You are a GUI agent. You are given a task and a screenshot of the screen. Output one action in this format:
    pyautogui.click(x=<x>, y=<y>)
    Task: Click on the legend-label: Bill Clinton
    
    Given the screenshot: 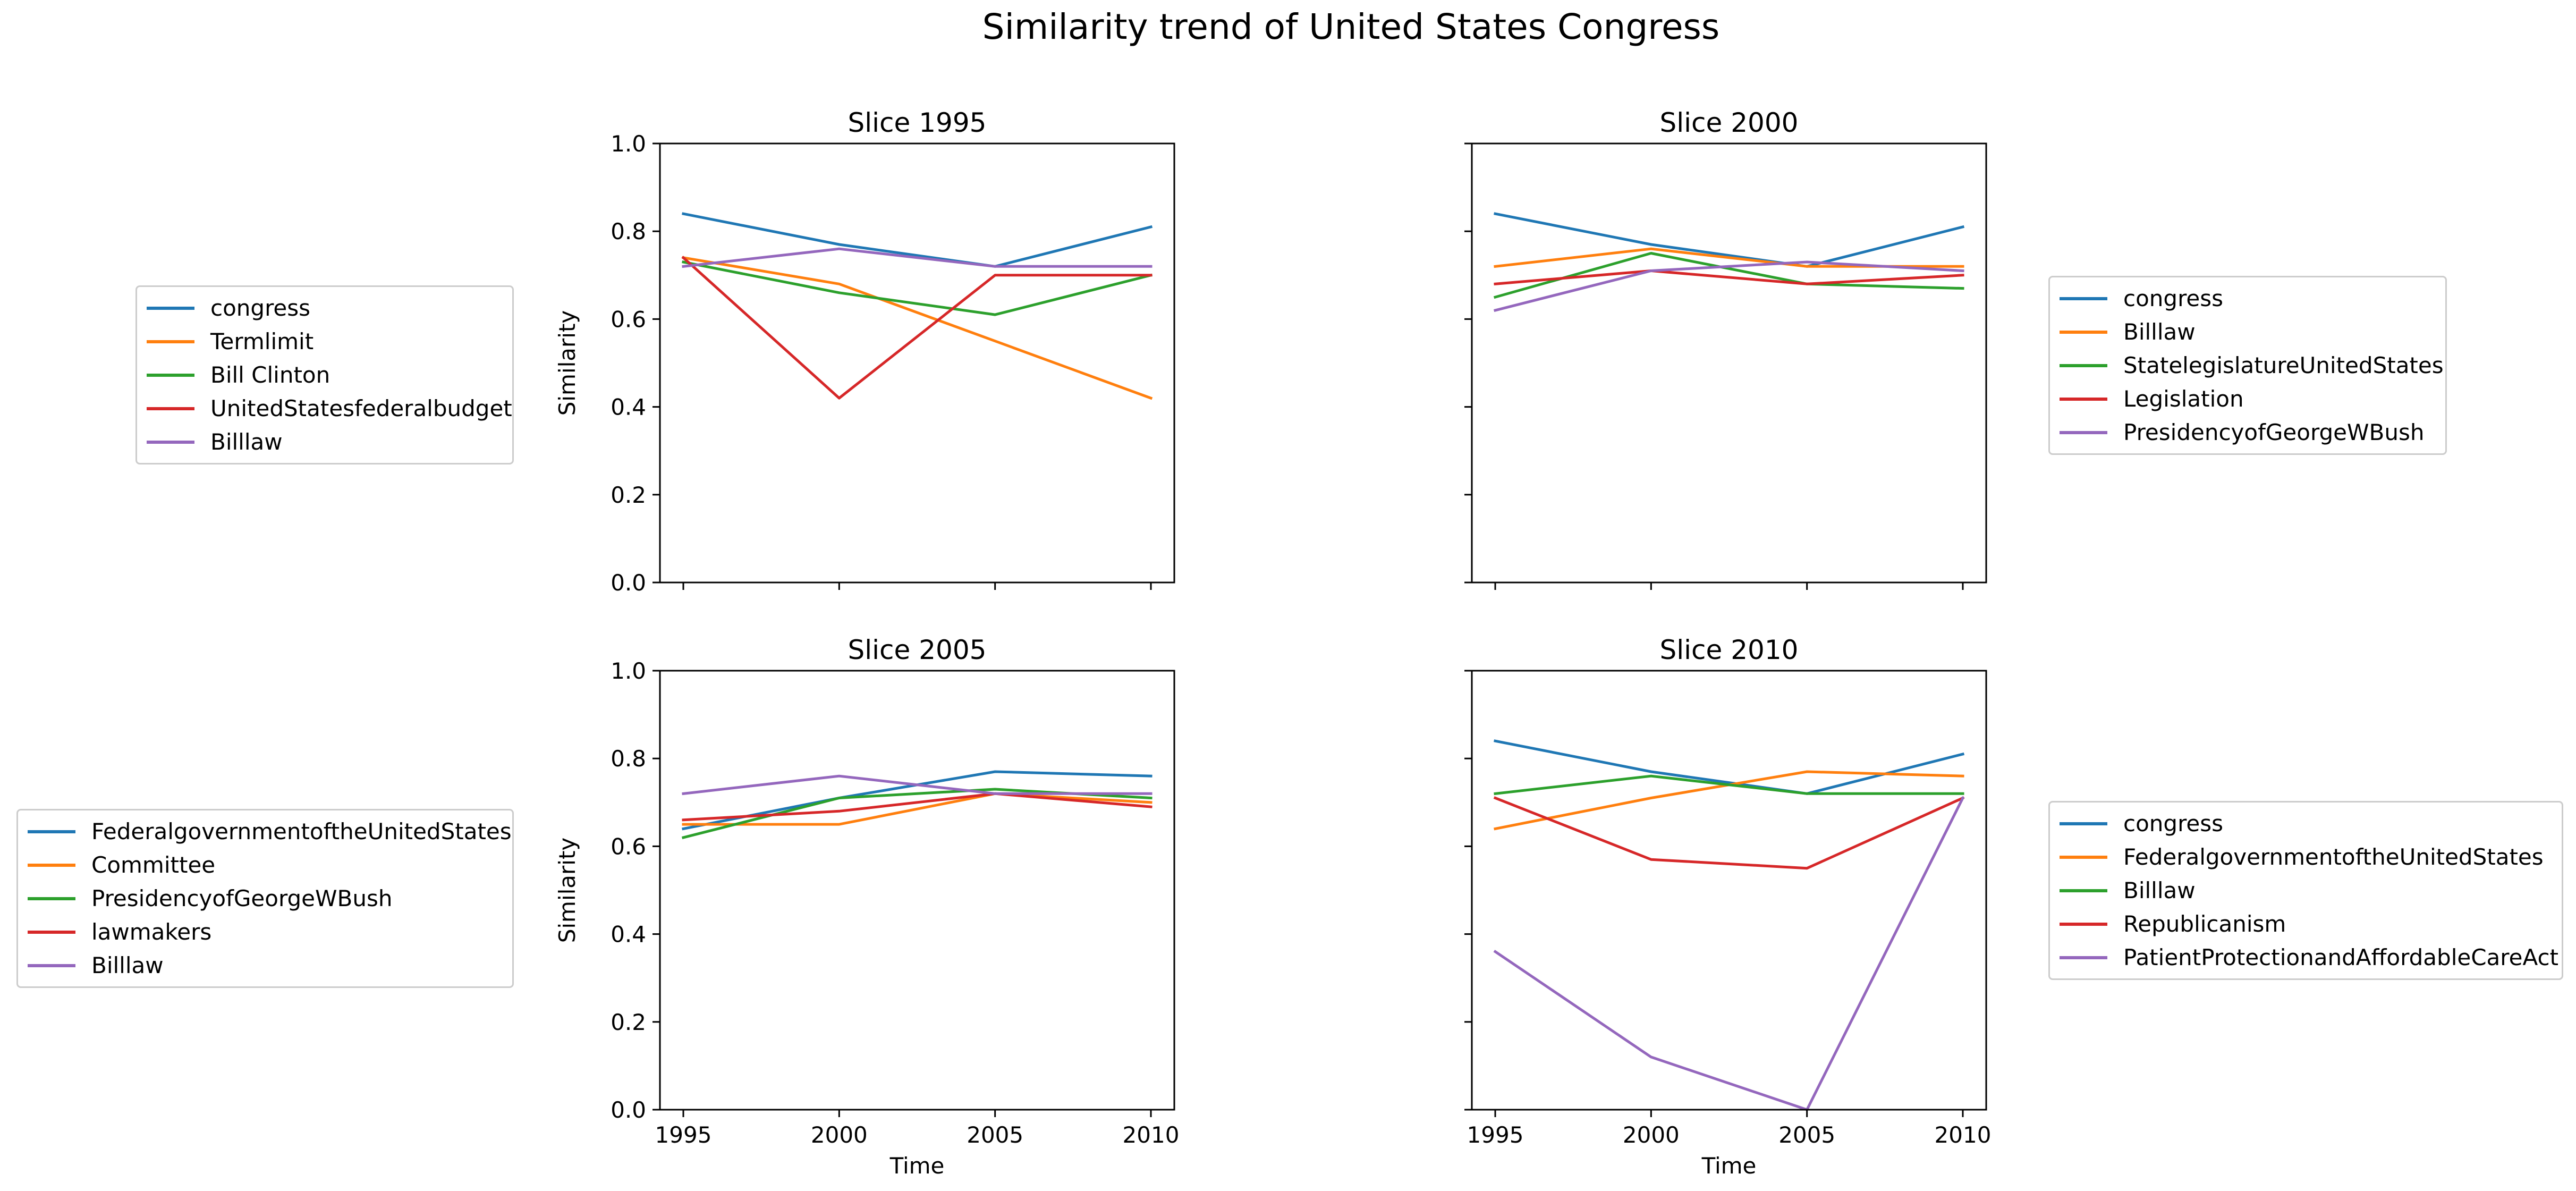 What is the action you would take?
    pyautogui.click(x=270, y=375)
    